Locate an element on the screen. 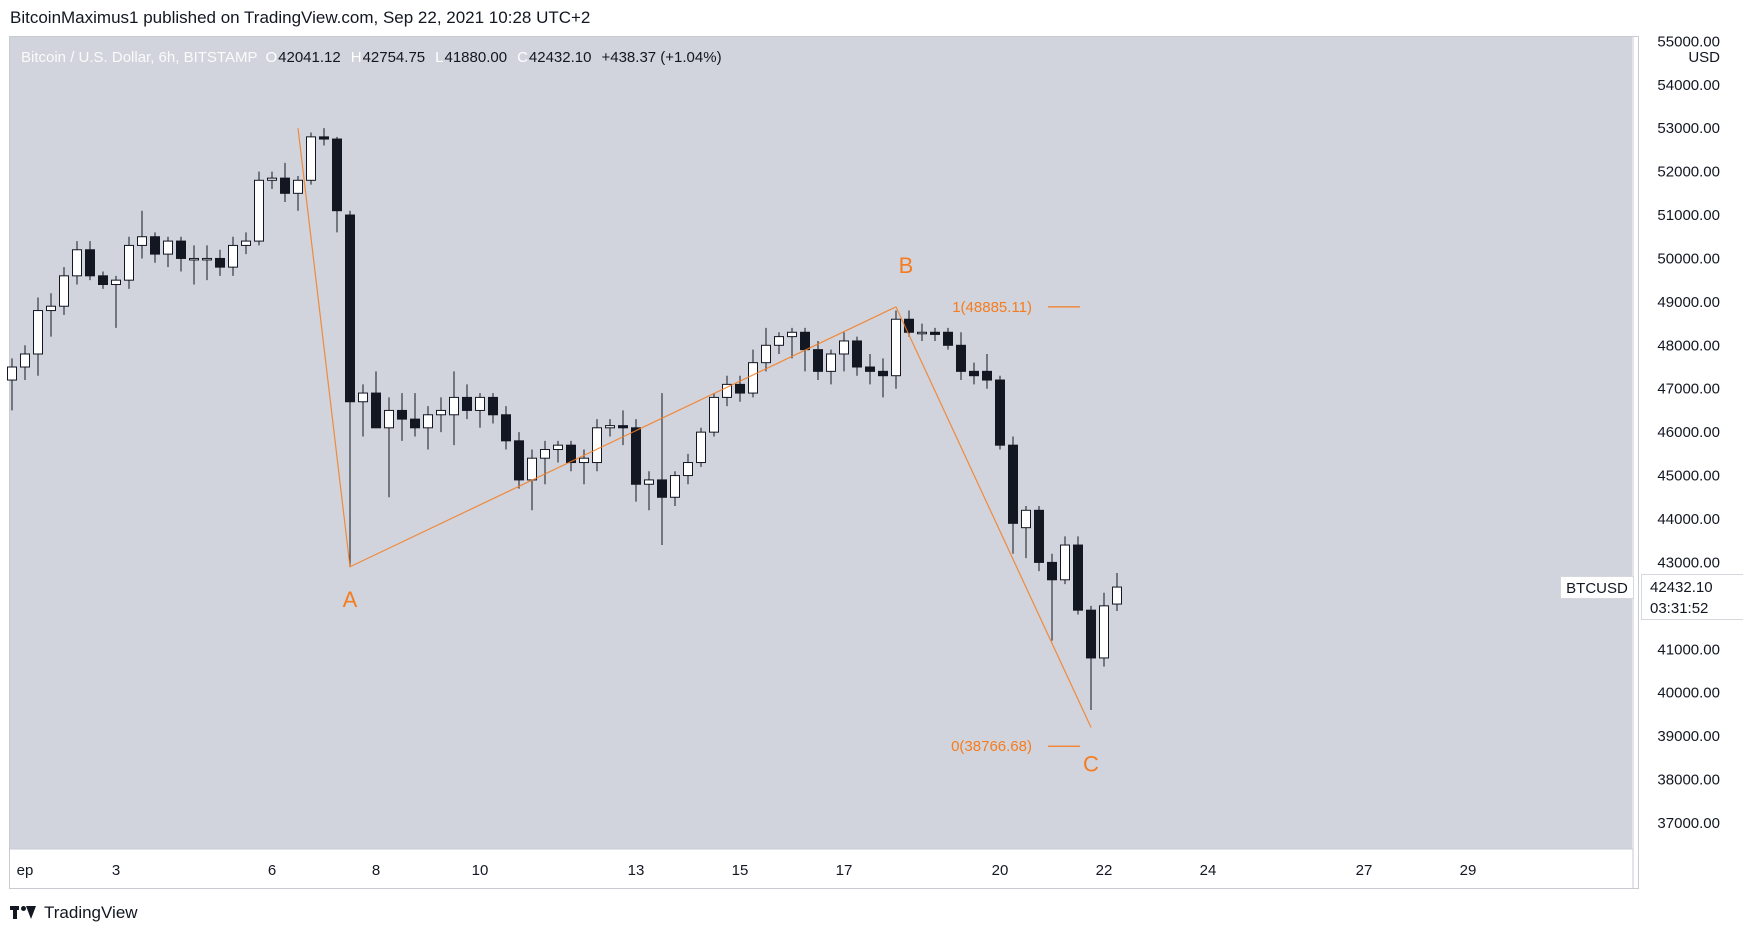  footer-brand: TradingView is located at coordinates (74, 913).